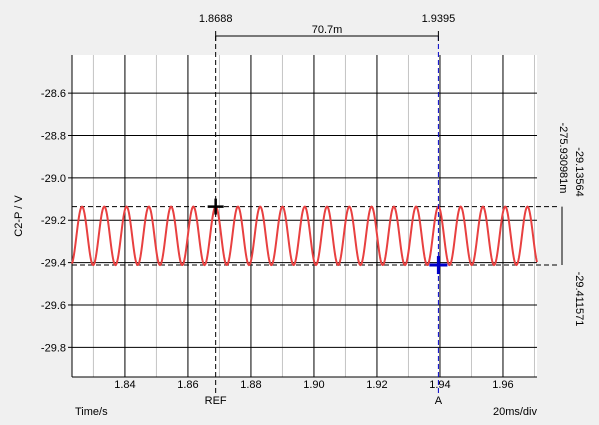  I want to click on y-tick-labels: -28.6 -28.8 -29.0 -29.2 -29.4 -29.6 -29.8, so click(53, 221).